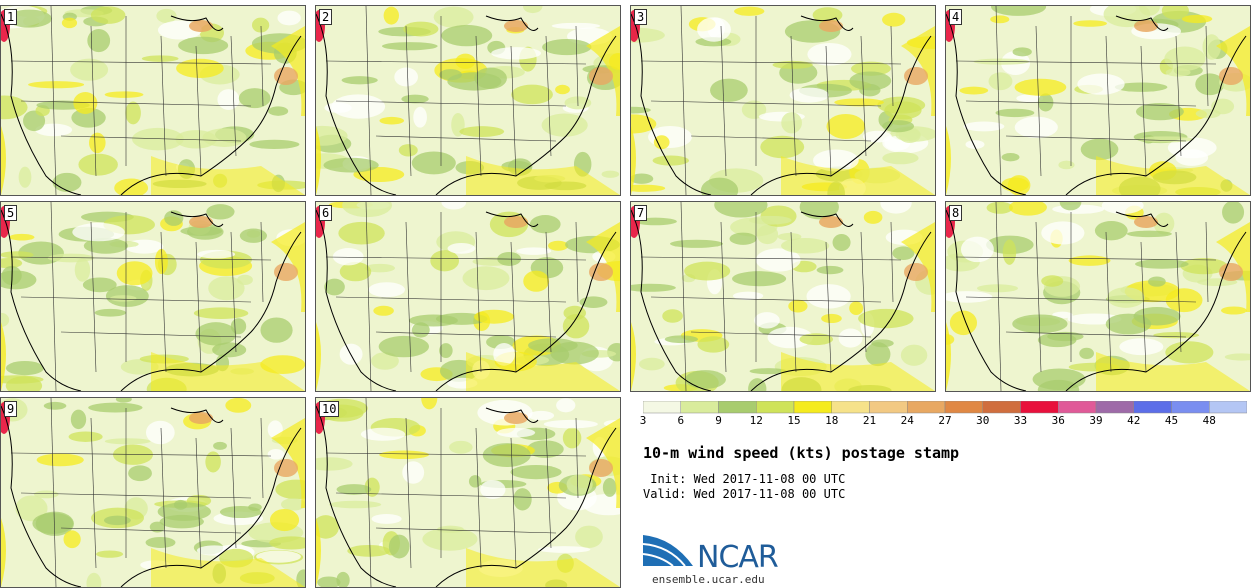  What do you see at coordinates (907, 420) in the screenshot?
I see `colorbar-tick-label: 24` at bounding box center [907, 420].